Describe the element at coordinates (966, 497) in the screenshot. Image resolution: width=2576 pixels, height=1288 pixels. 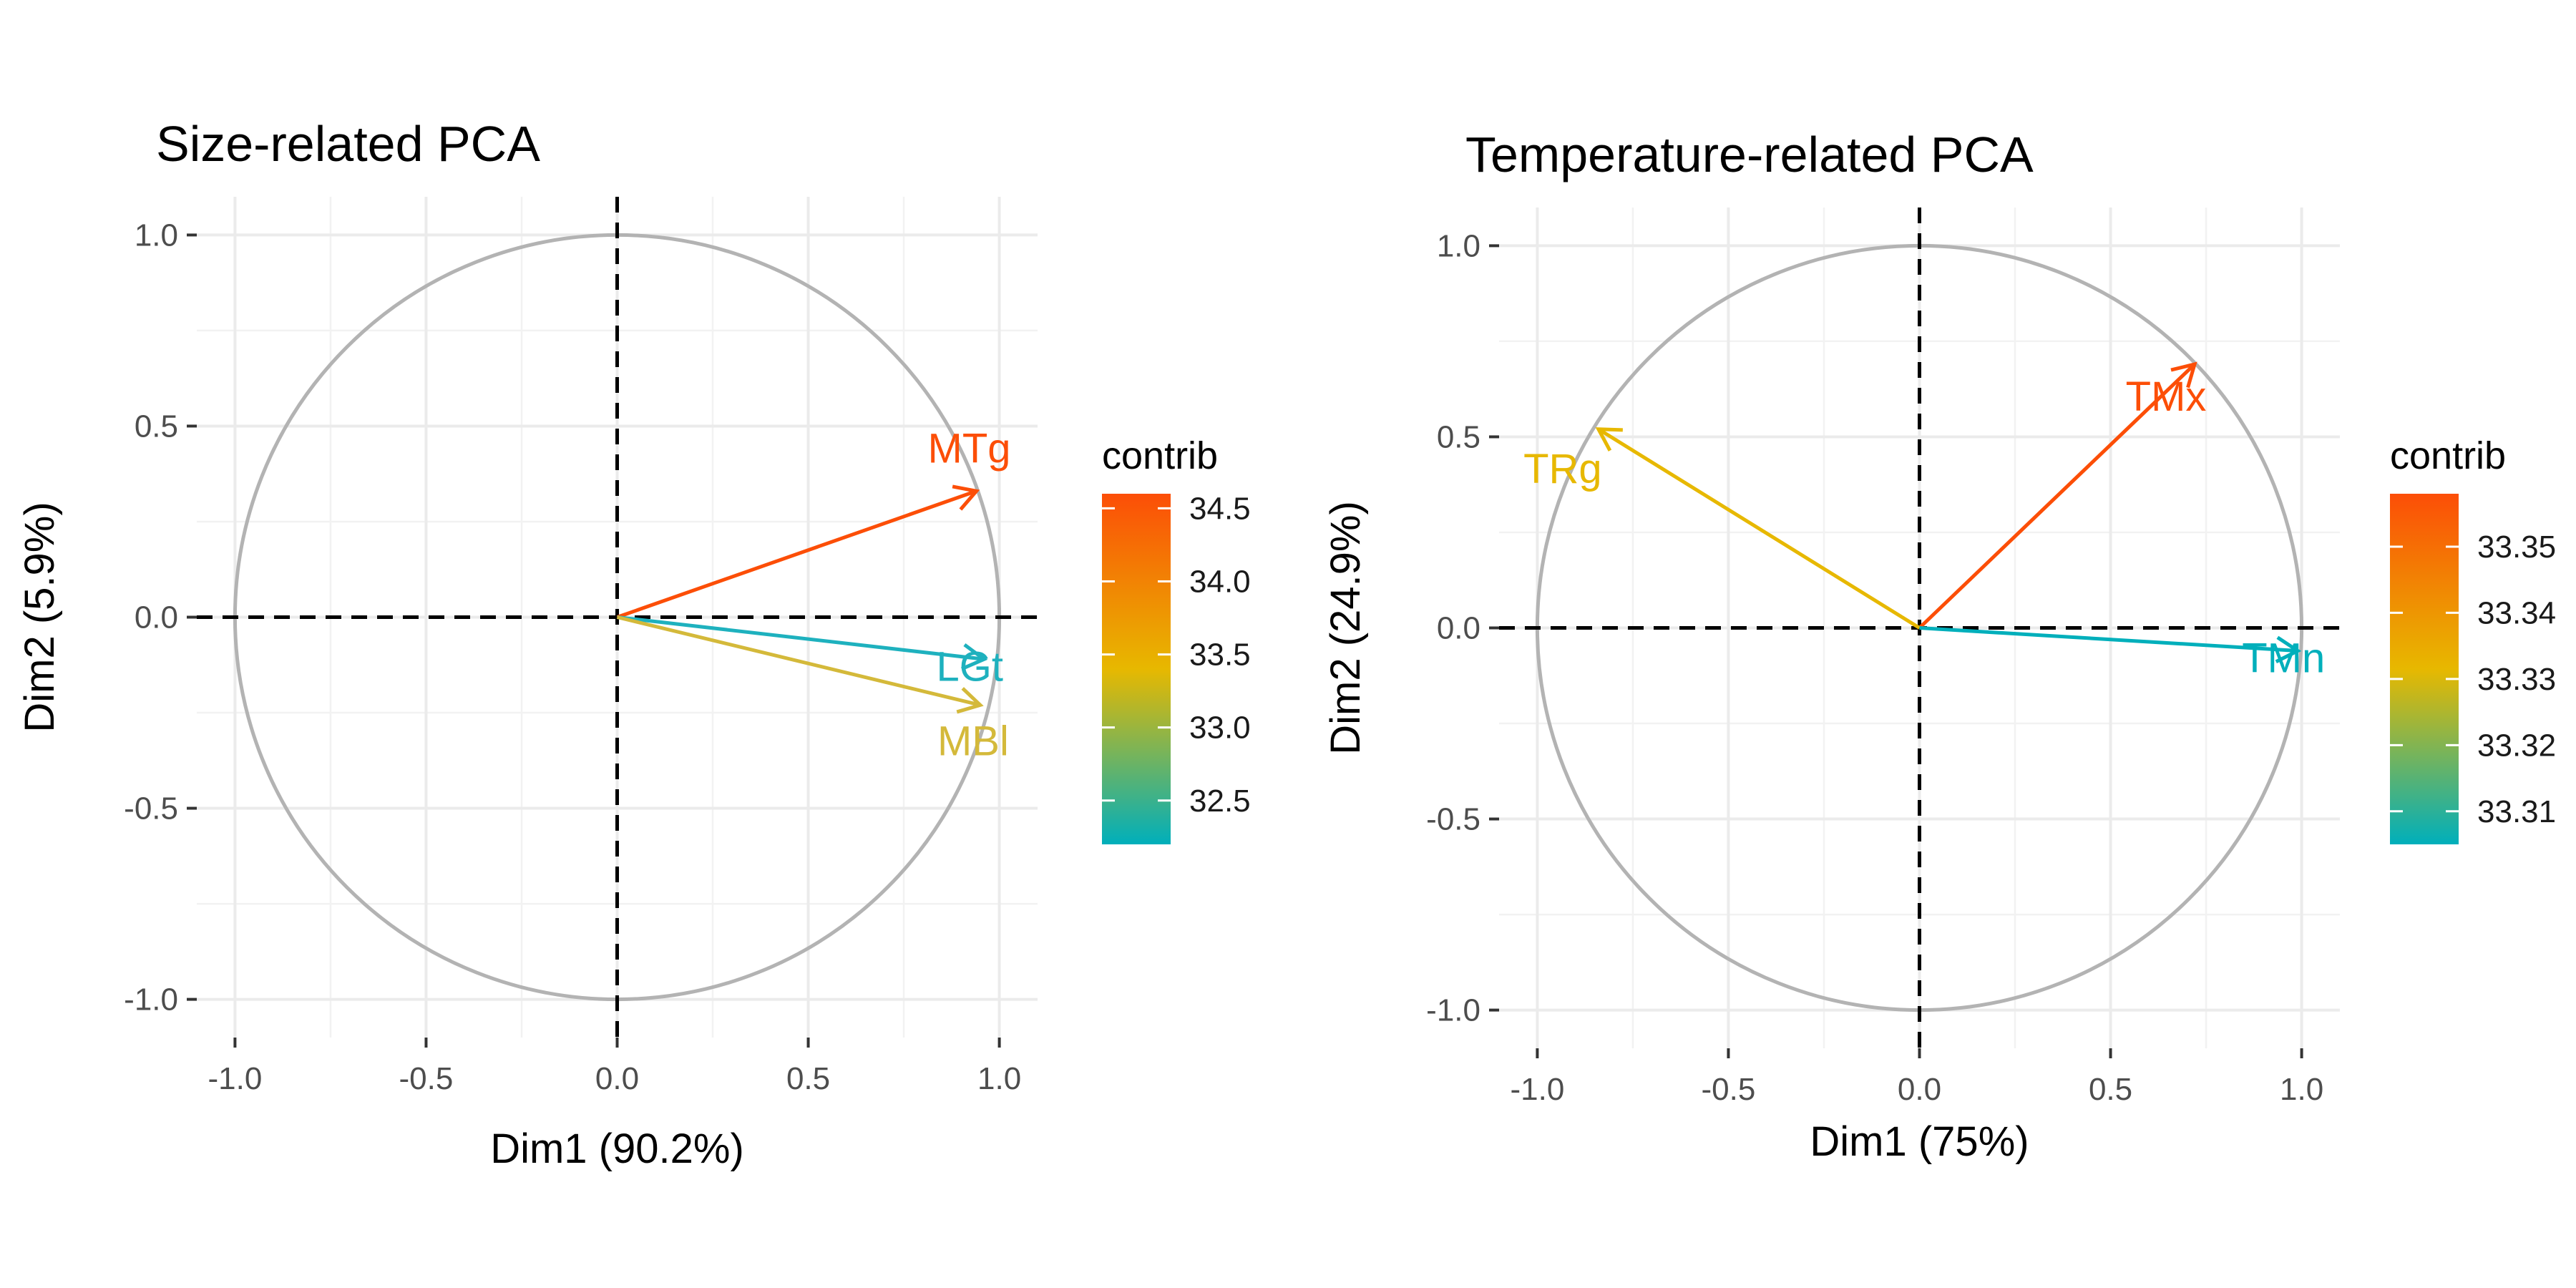
I see `variable-arrowhead-mtg` at that location.